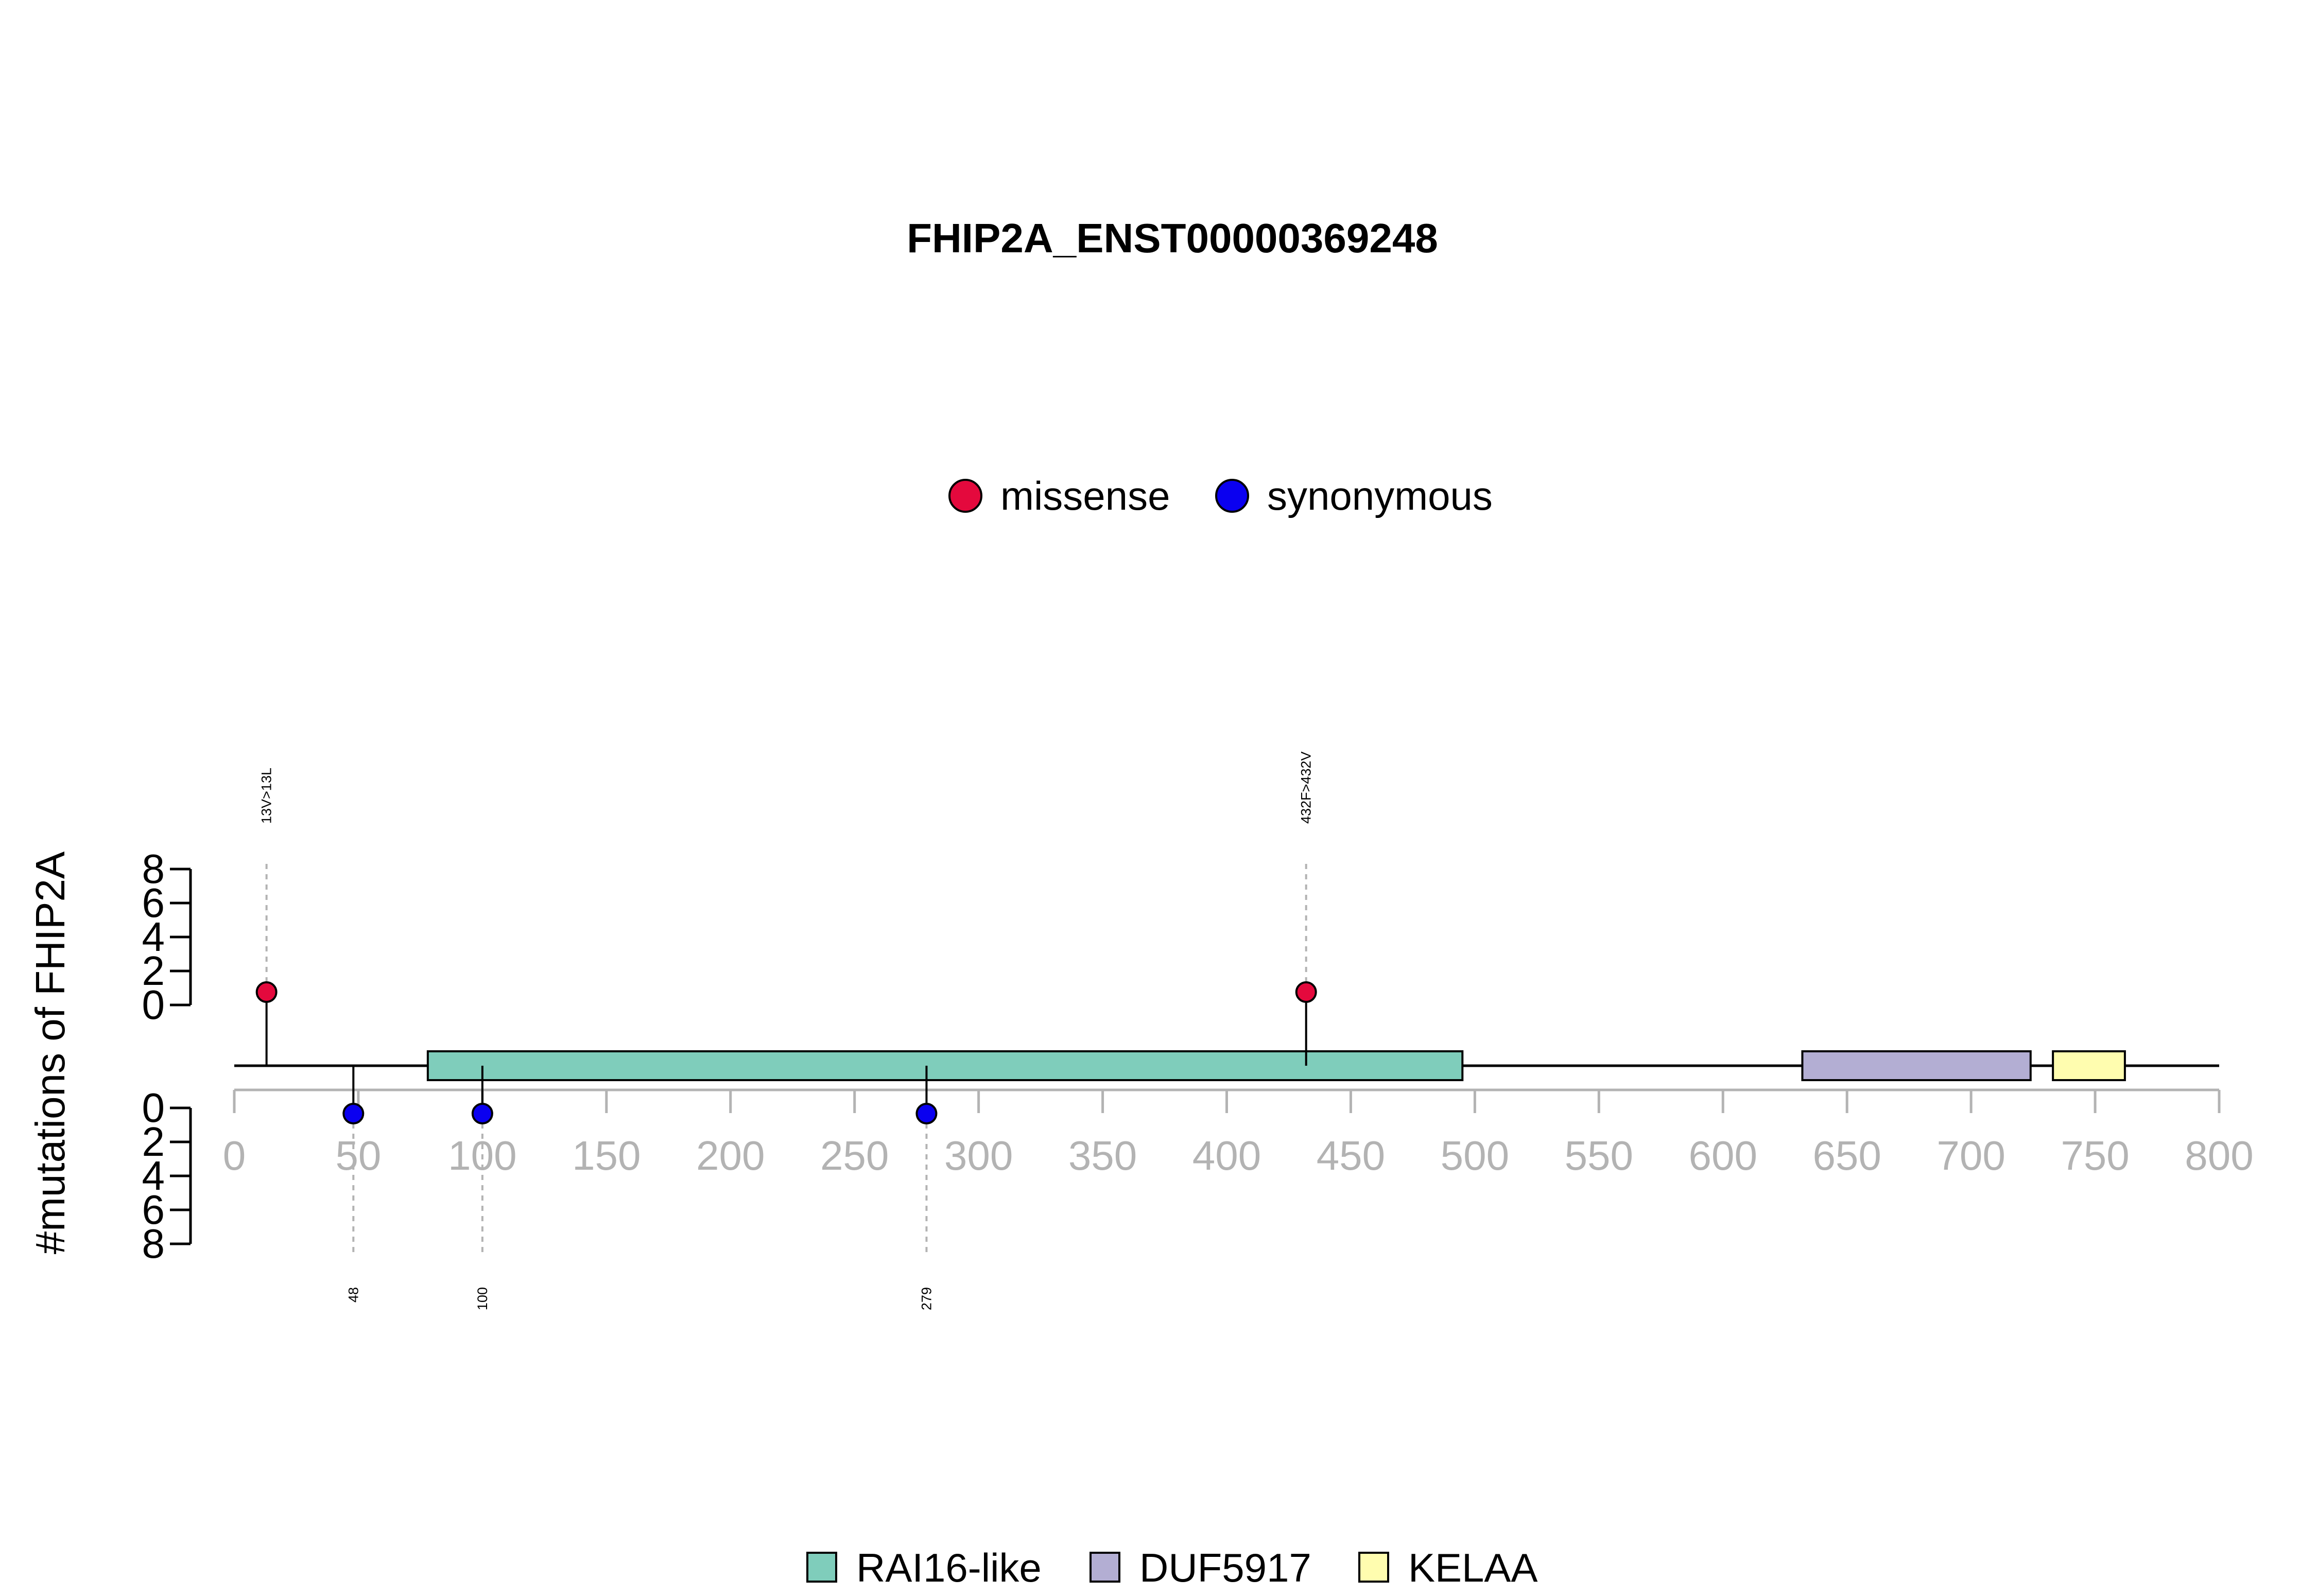  What do you see at coordinates (482, 1299) in the screenshot?
I see `mutation-label: 100` at bounding box center [482, 1299].